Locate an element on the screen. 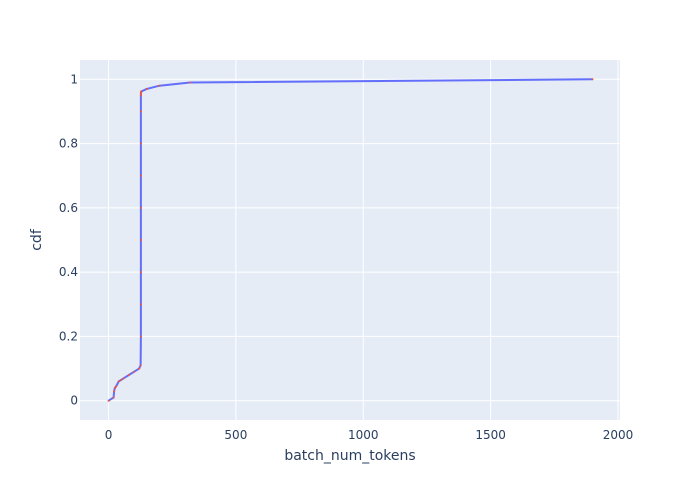 Image resolution: width=700 pixels, height=500 pixels. x-tick-label: 2000 is located at coordinates (618, 435).